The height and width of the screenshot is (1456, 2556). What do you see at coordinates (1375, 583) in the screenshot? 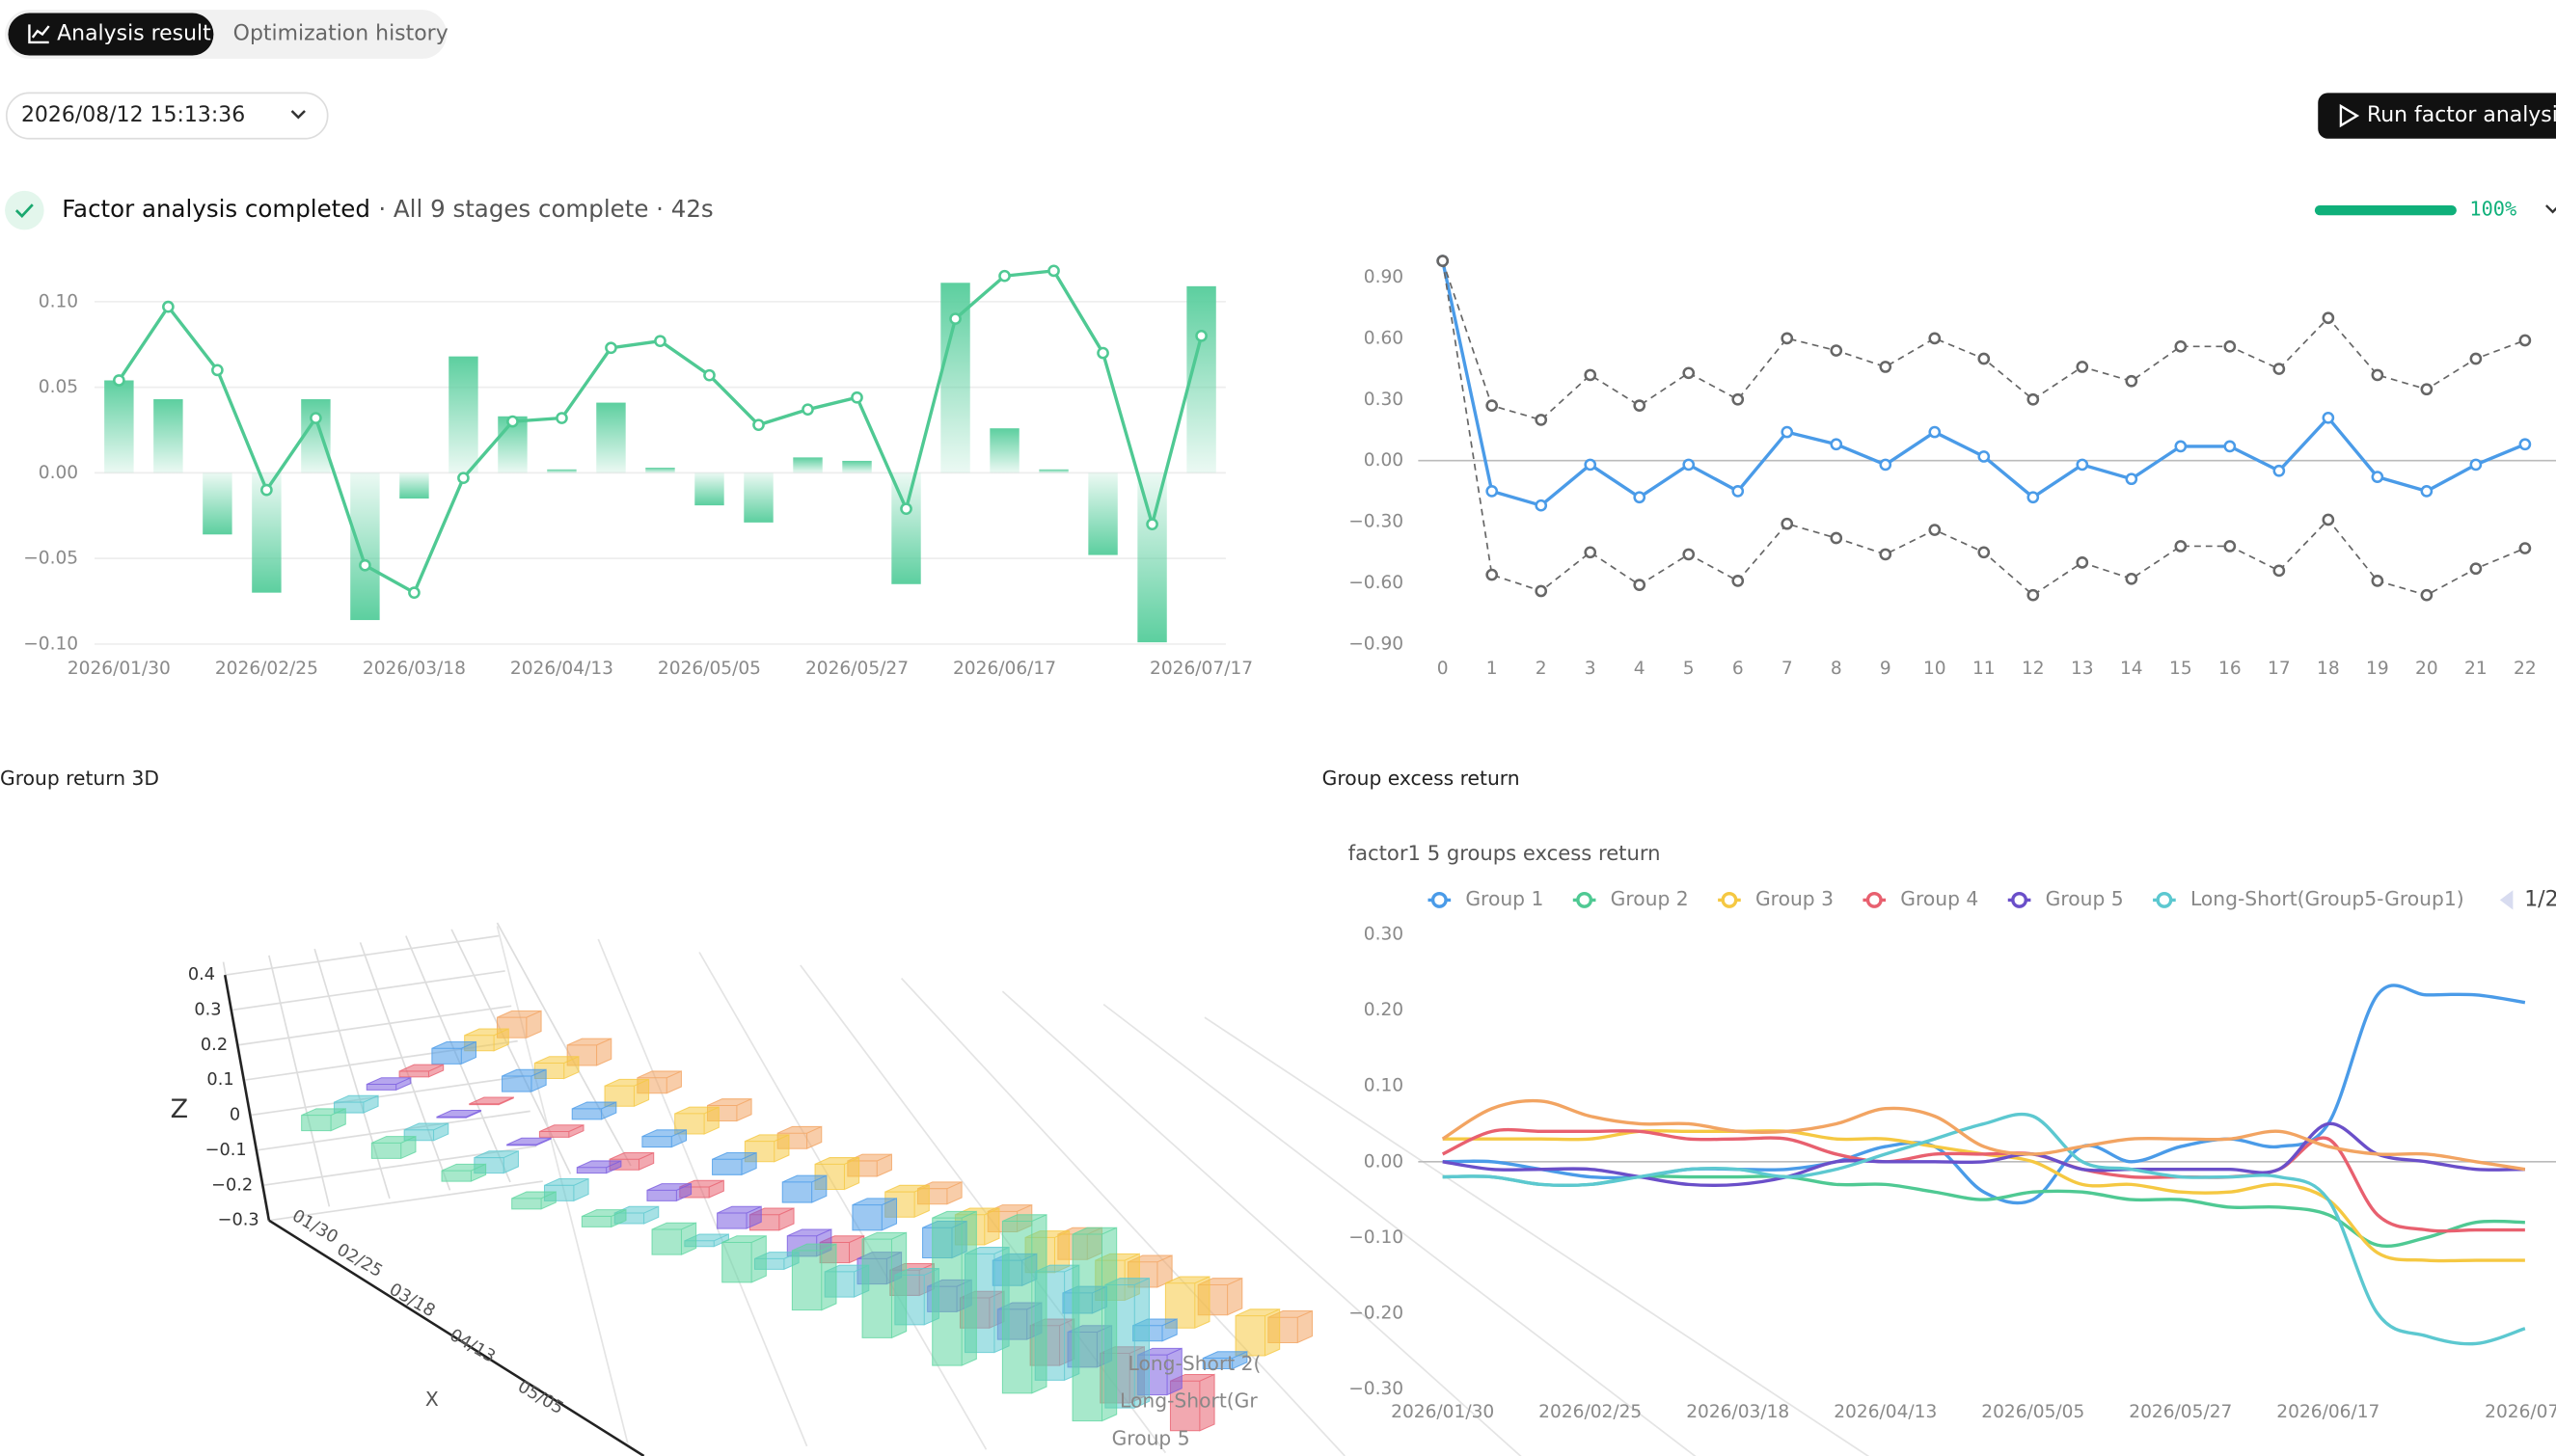
I see `y-tick-label: −0.60` at bounding box center [1375, 583].